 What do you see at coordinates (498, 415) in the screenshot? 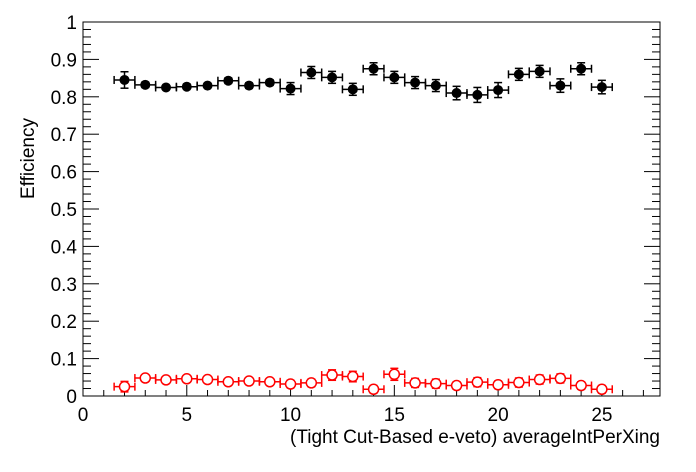
I see `x-tick-label: 20` at bounding box center [498, 415].